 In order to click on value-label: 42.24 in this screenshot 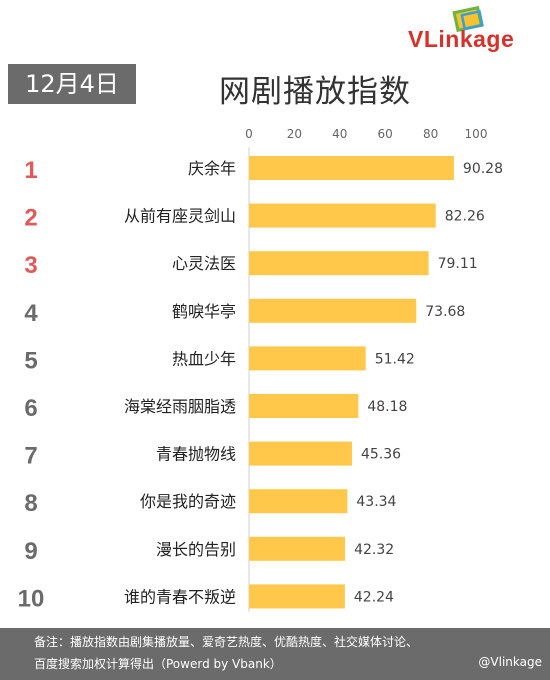, I will do `click(374, 597)`.